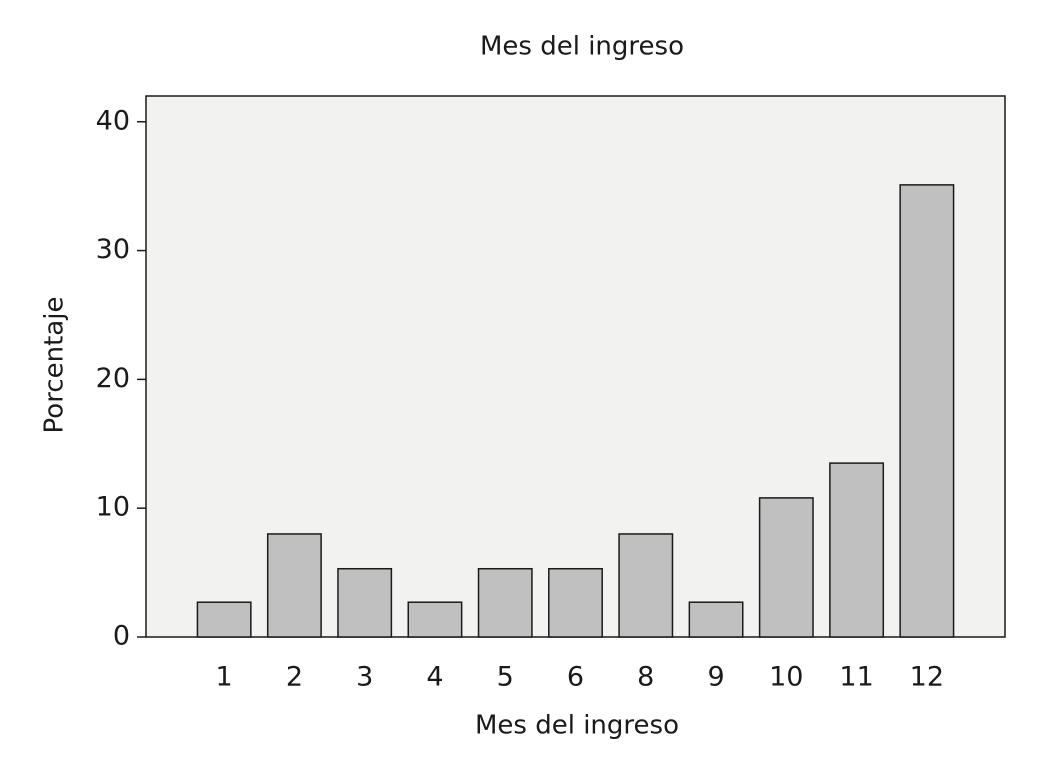 Image resolution: width=1054 pixels, height=762 pixels. I want to click on x-tick-label: 12, so click(927, 677).